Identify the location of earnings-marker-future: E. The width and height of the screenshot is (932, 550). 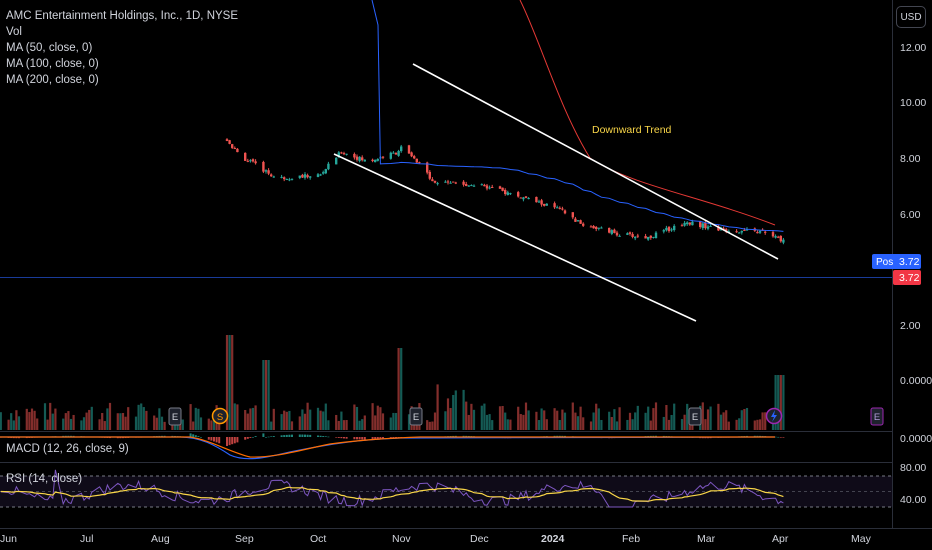
(877, 416).